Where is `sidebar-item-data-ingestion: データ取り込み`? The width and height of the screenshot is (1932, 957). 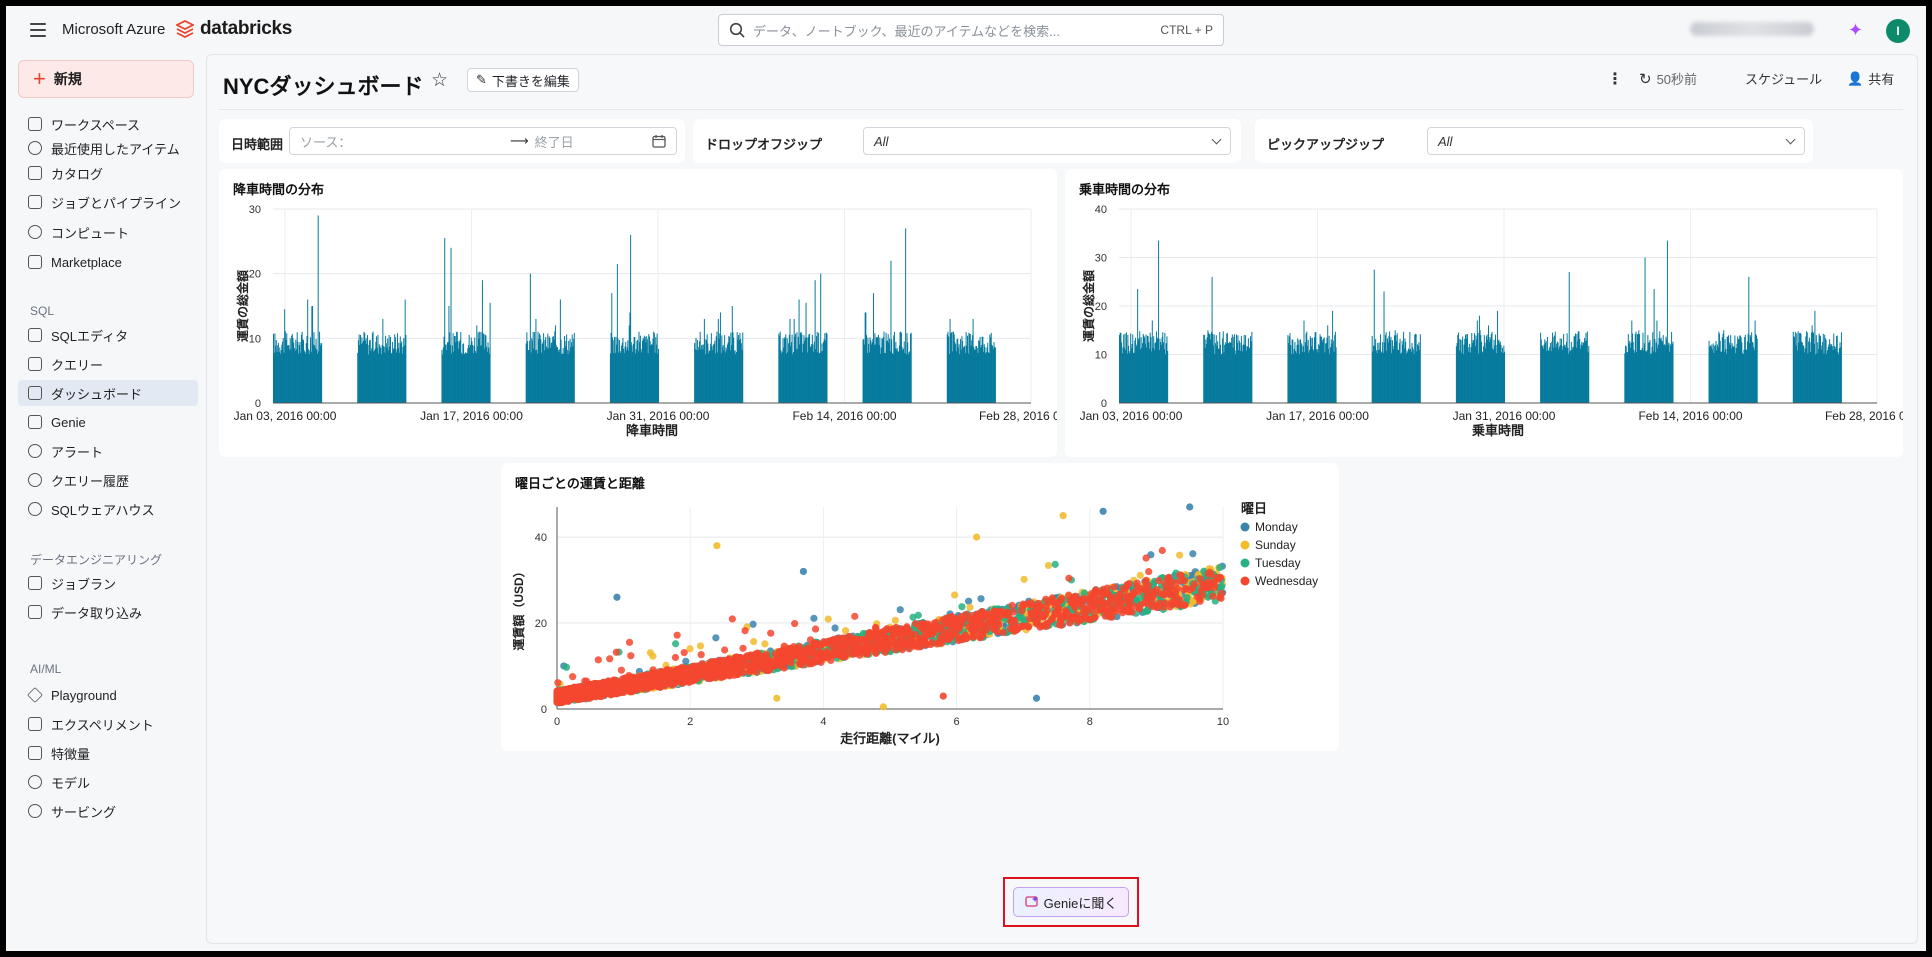
sidebar-item-data-ingestion: データ取り込み is located at coordinates (108, 612).